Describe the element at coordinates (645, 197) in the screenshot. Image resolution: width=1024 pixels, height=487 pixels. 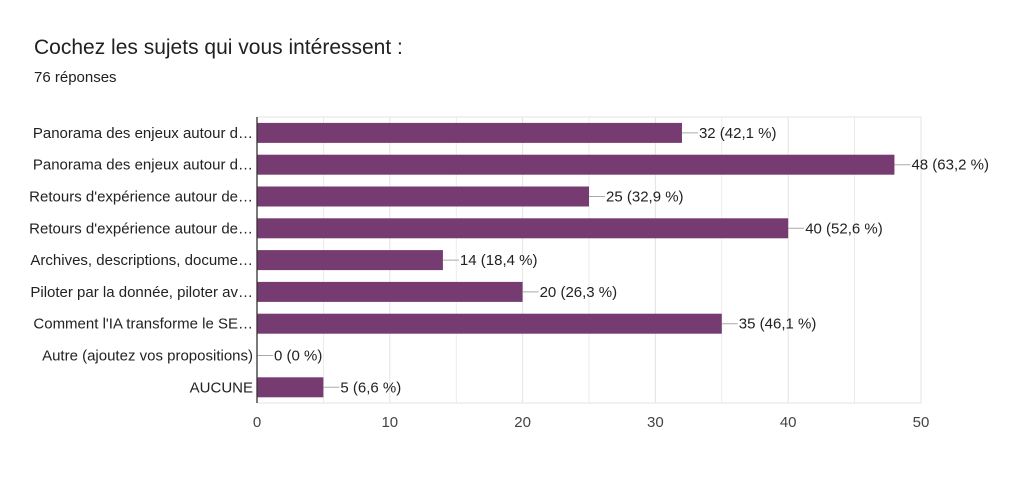
I see `data-label: 25 (32,9 %)` at that location.